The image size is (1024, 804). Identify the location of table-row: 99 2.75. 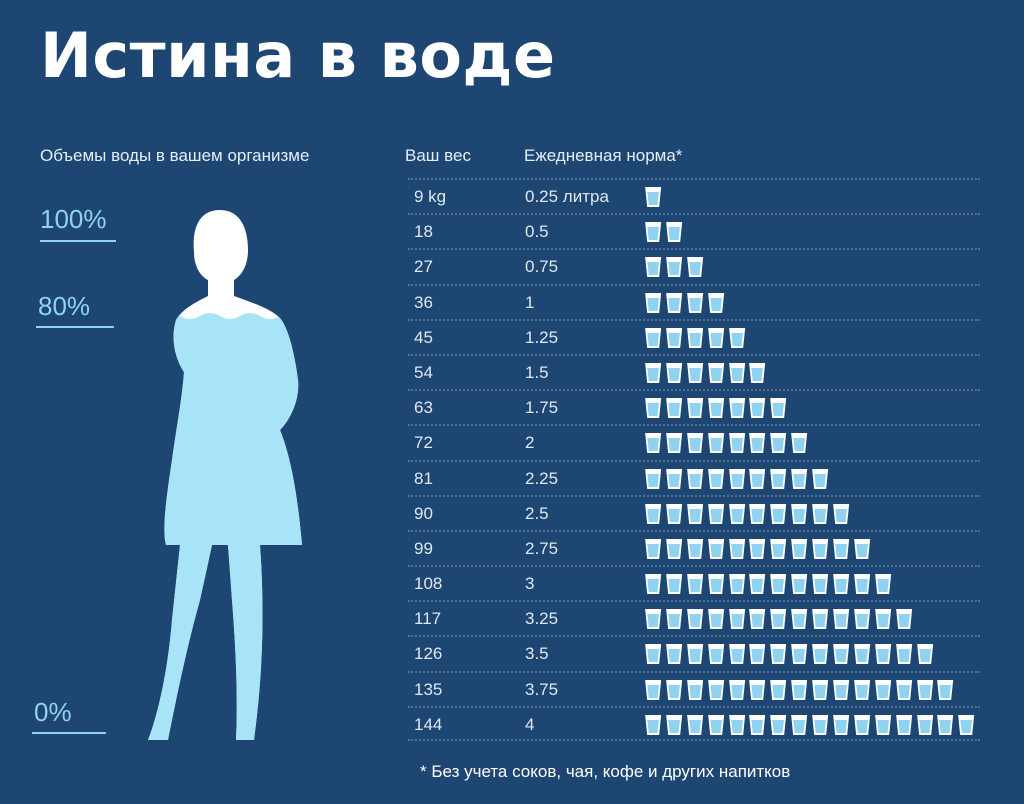
(694, 547).